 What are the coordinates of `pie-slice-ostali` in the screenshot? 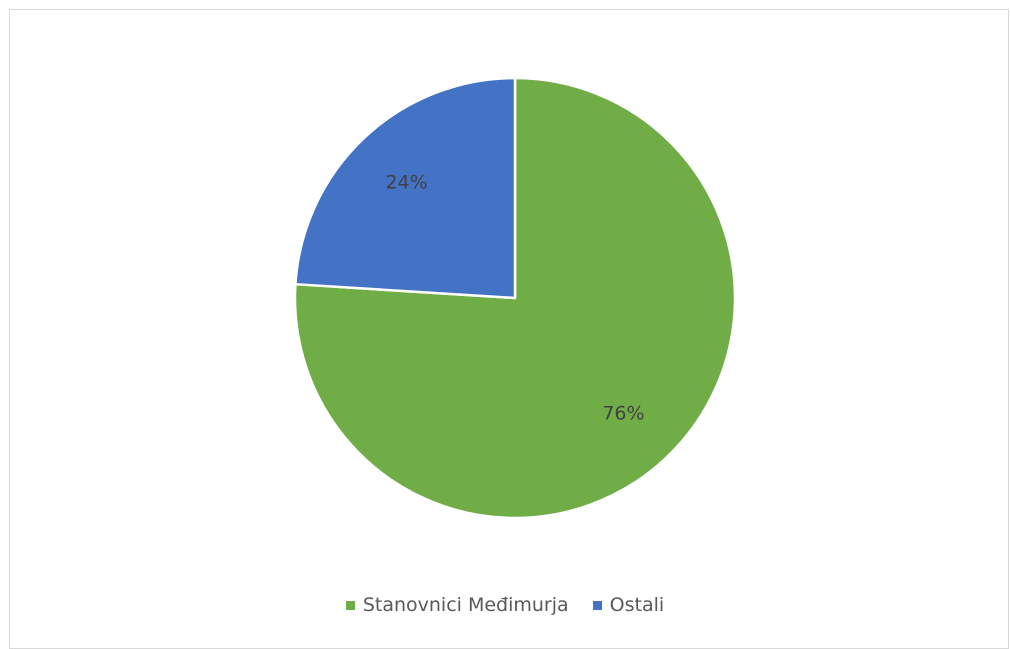 It's located at (405, 188).